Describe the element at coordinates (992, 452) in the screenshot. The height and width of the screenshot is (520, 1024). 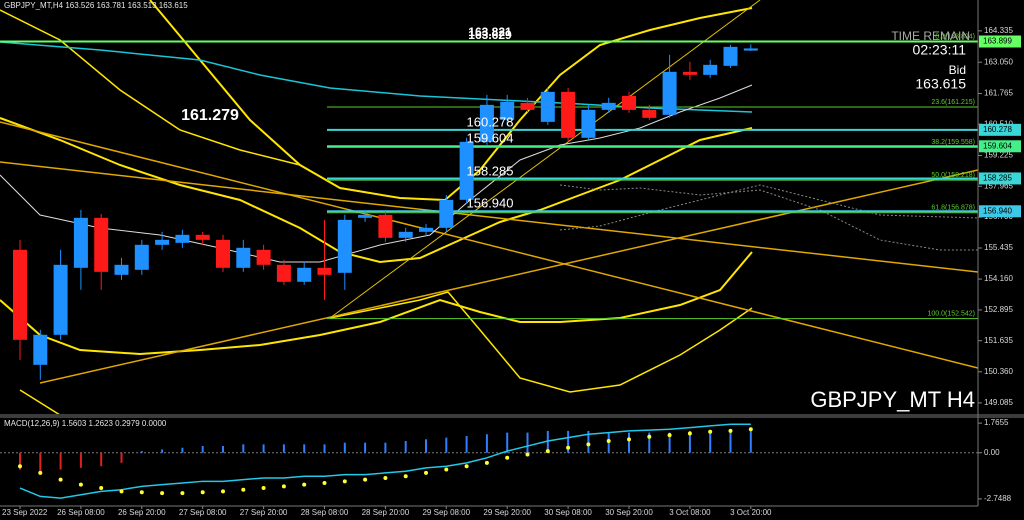
I see `y-tick-label: 0.00` at that location.